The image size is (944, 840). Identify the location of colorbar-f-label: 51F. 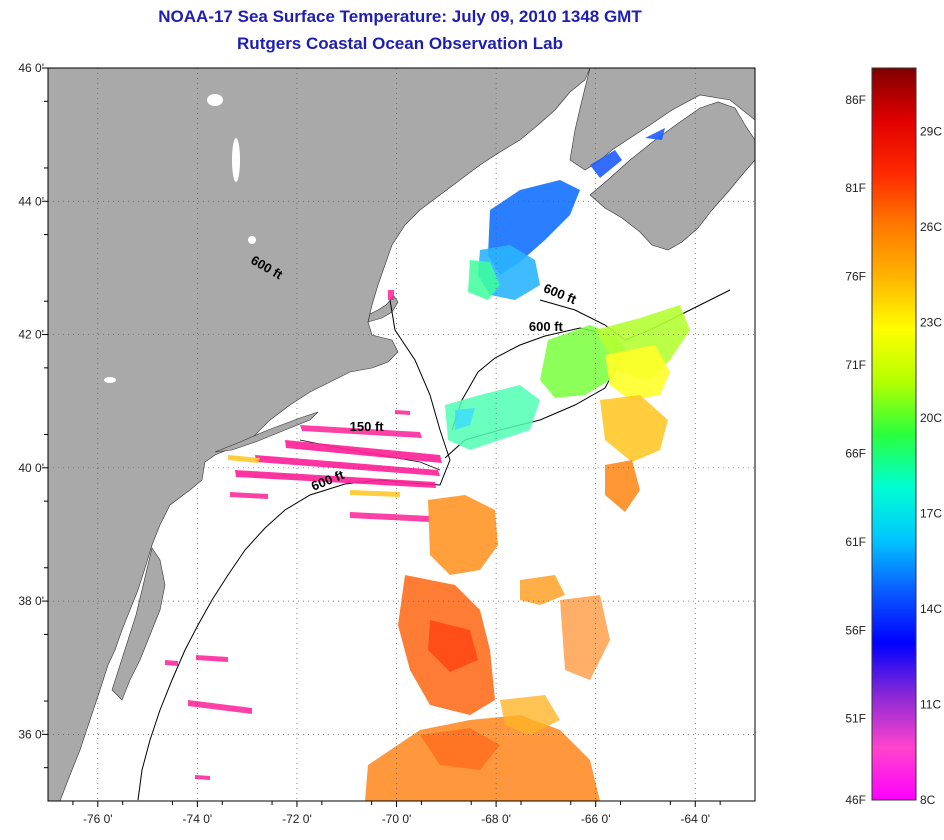
(855, 719).